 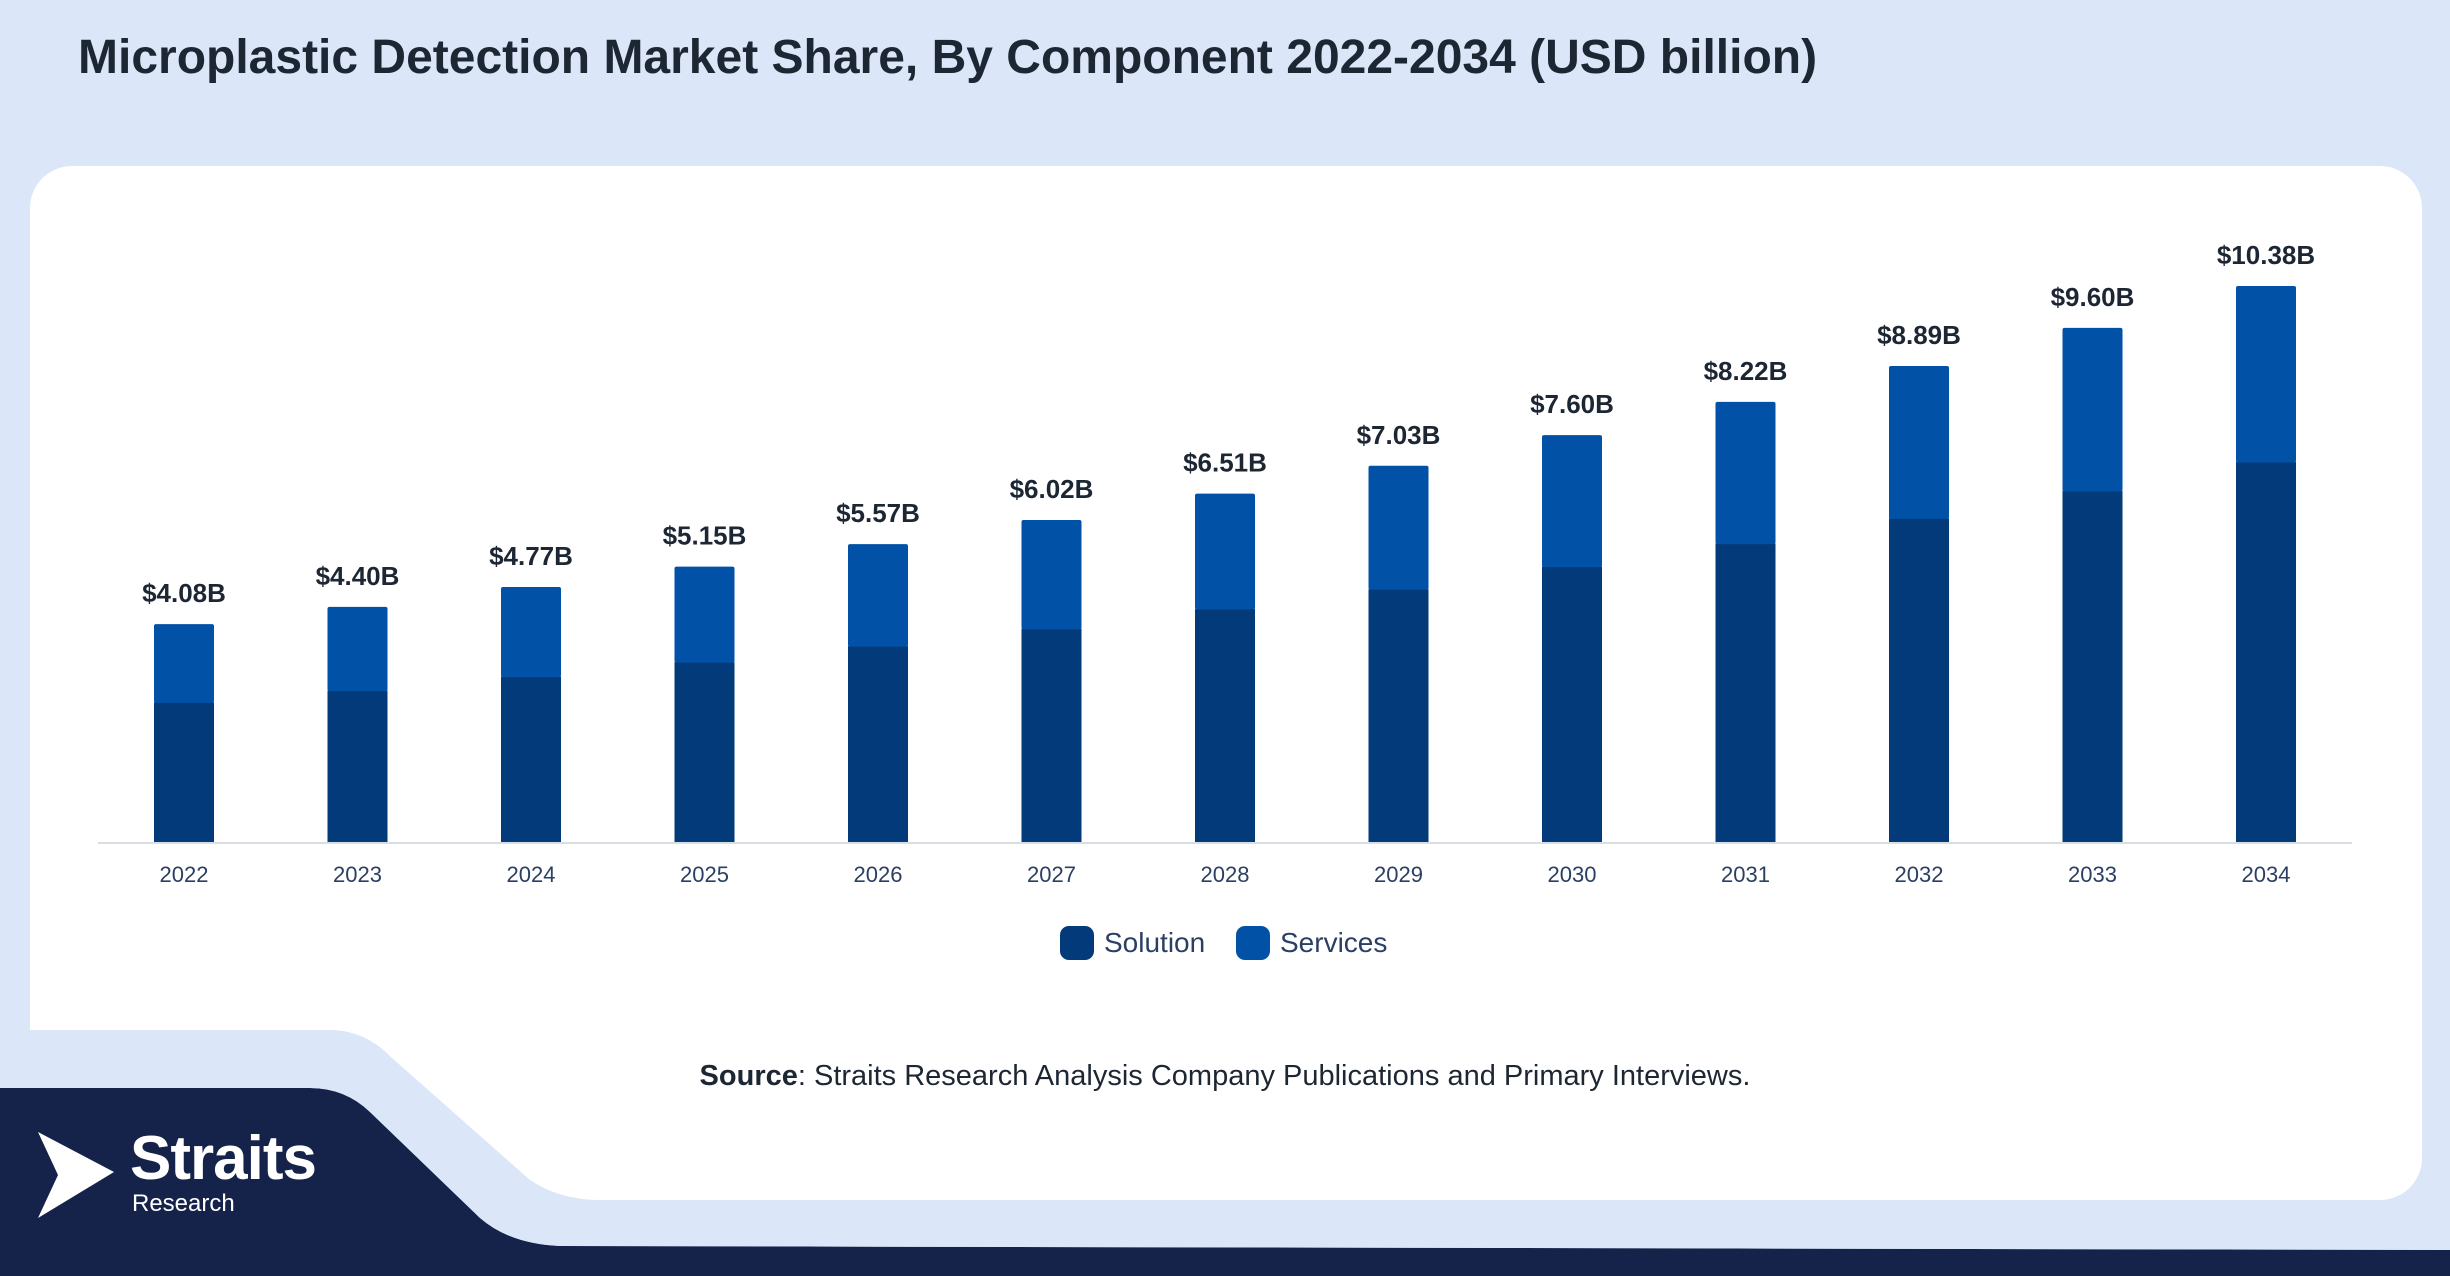 What do you see at coordinates (1399, 435) in the screenshot?
I see `total-label-2029: $7.03B` at bounding box center [1399, 435].